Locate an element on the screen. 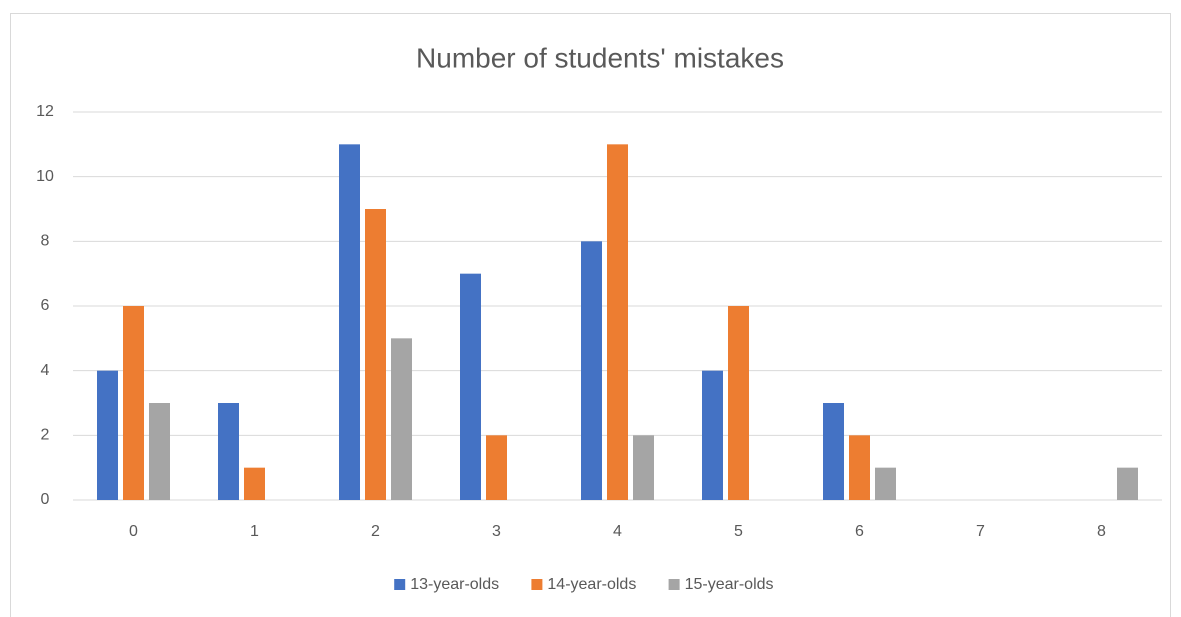  x-tick-label: 0 is located at coordinates (133, 531).